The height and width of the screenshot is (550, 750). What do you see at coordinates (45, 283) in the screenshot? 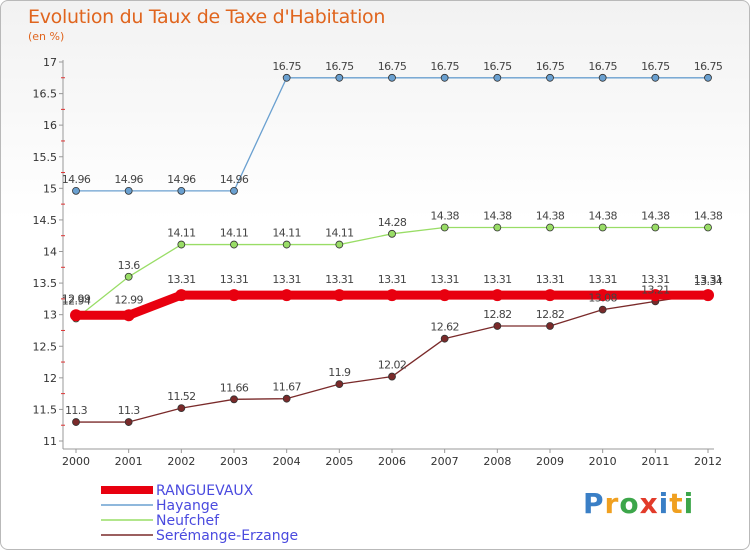
I see `y-tick-label: 13.5` at bounding box center [45, 283].